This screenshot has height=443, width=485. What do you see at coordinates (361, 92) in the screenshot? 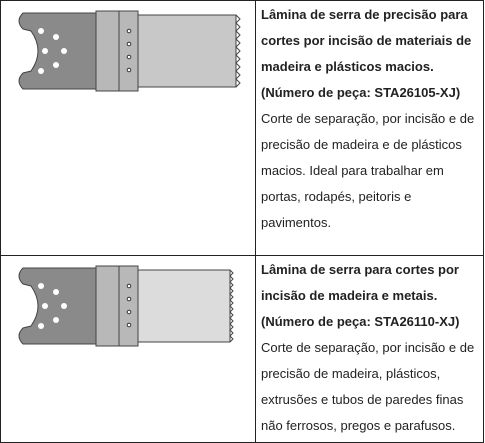
I see `part-number: (Número de peça: STA26105-XJ)` at bounding box center [361, 92].